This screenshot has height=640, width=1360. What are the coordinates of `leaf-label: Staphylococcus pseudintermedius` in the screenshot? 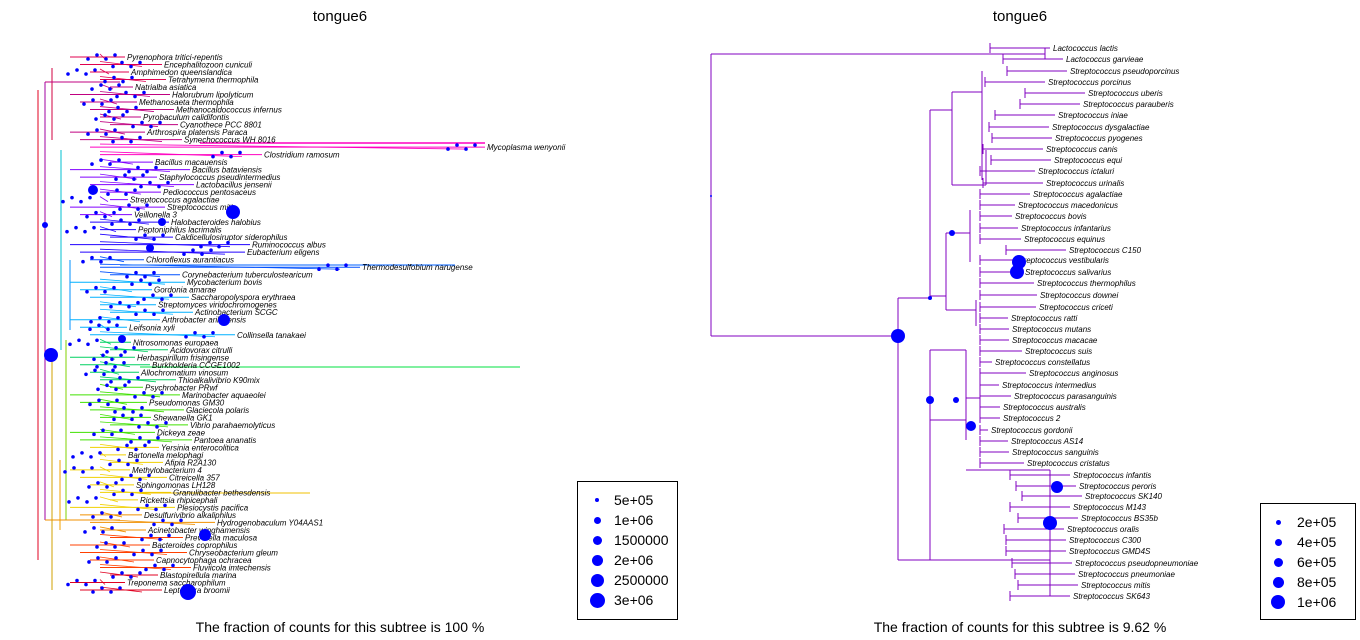 It's located at (219, 177).